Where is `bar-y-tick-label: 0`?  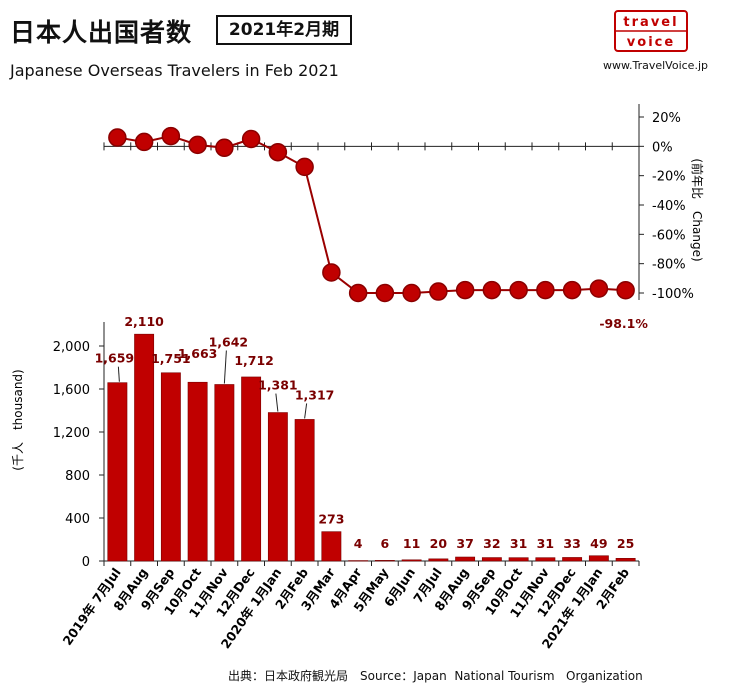 bar-y-tick-label: 0 is located at coordinates (86, 562).